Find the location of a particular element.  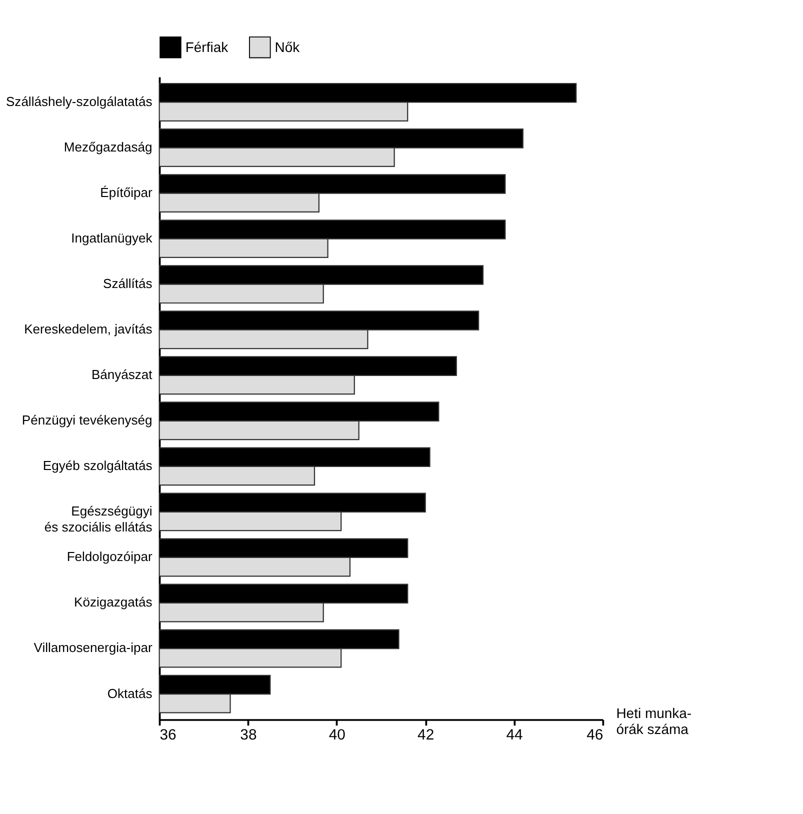

x-tick-label: 46 is located at coordinates (595, 736).